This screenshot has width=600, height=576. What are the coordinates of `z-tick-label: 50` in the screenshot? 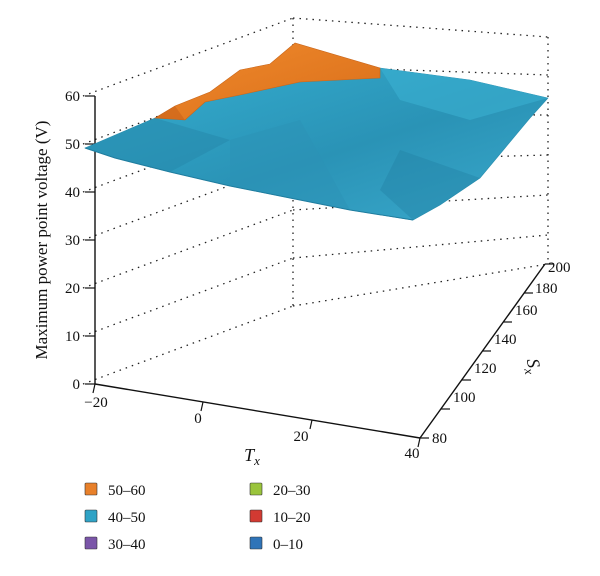 It's located at (72, 145).